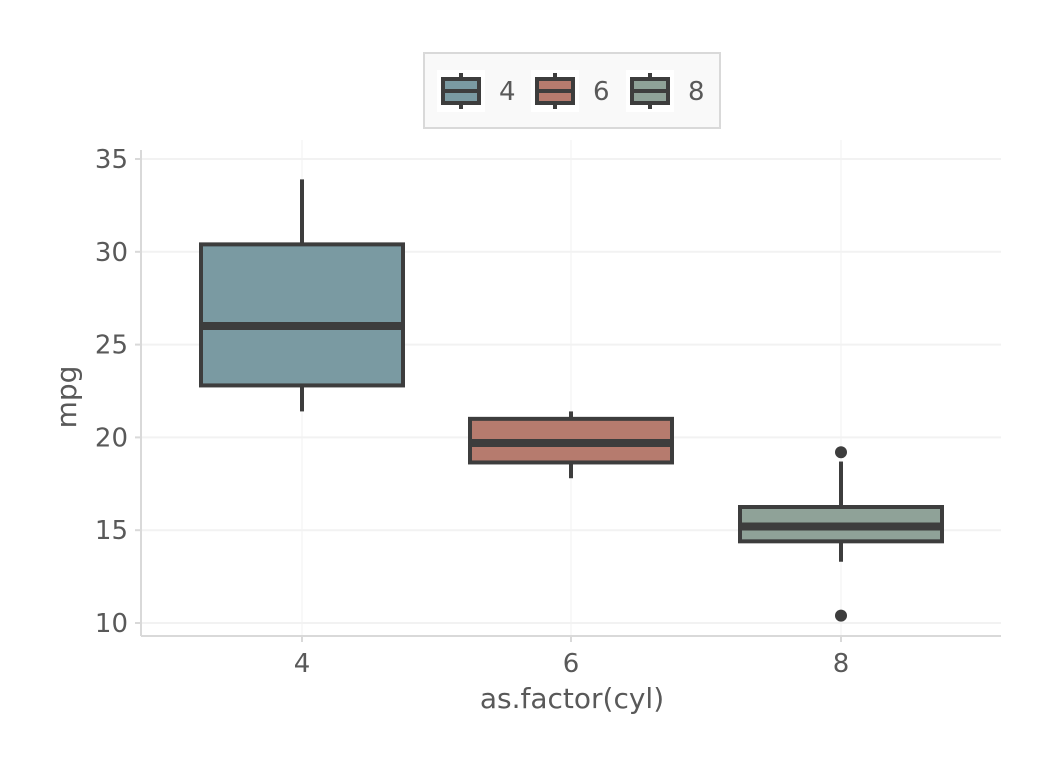 Image resolution: width=1056 pixels, height=768 pixels. I want to click on y-tick-label: 30, so click(111, 253).